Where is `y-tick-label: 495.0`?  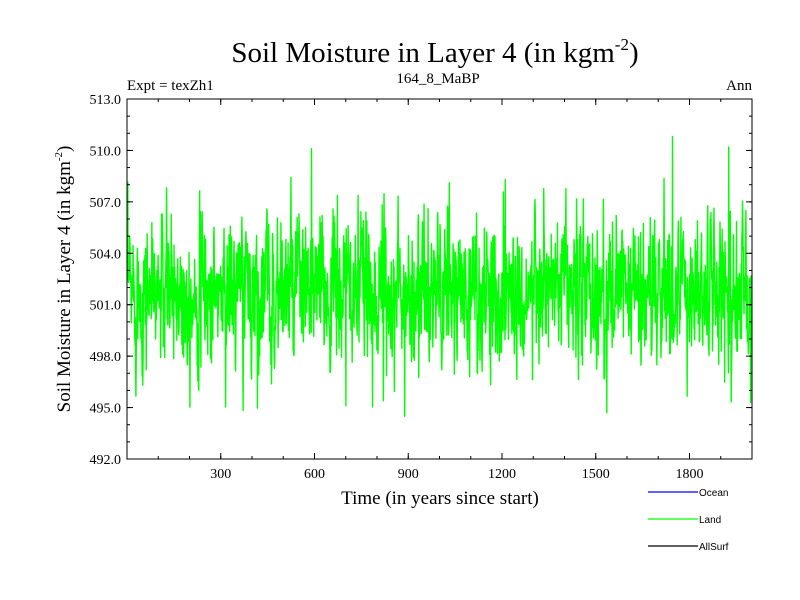 y-tick-label: 495.0 is located at coordinates (106, 409).